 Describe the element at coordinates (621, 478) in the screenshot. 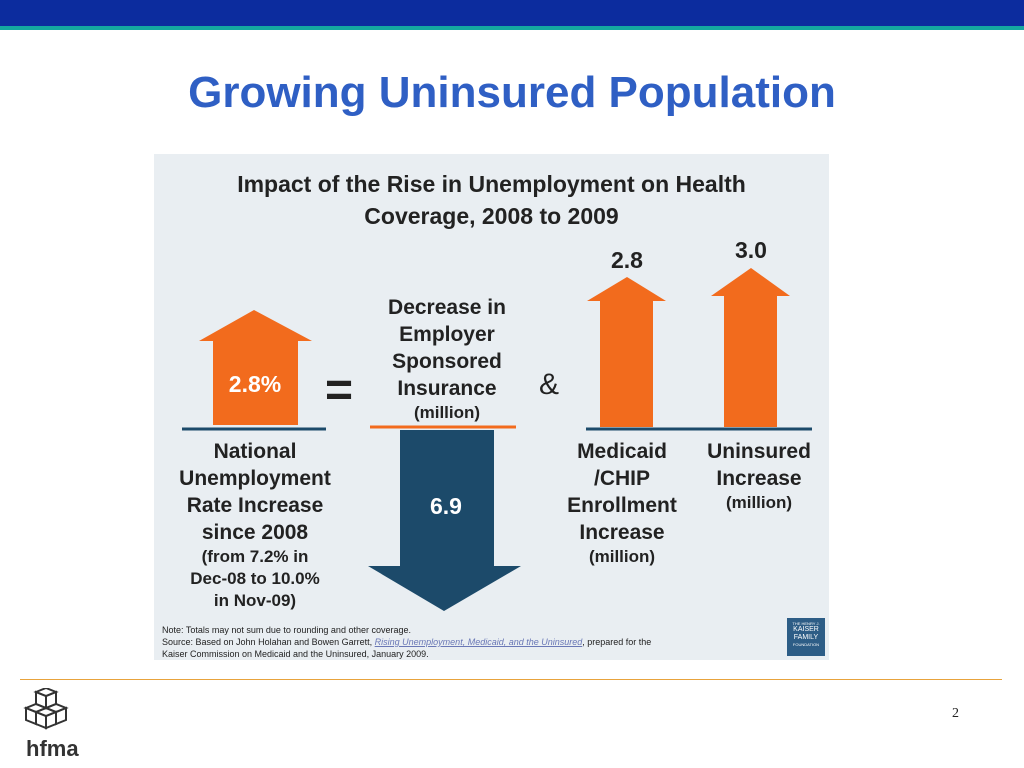

I see `medicaid-caption-line: /CHIP` at that location.